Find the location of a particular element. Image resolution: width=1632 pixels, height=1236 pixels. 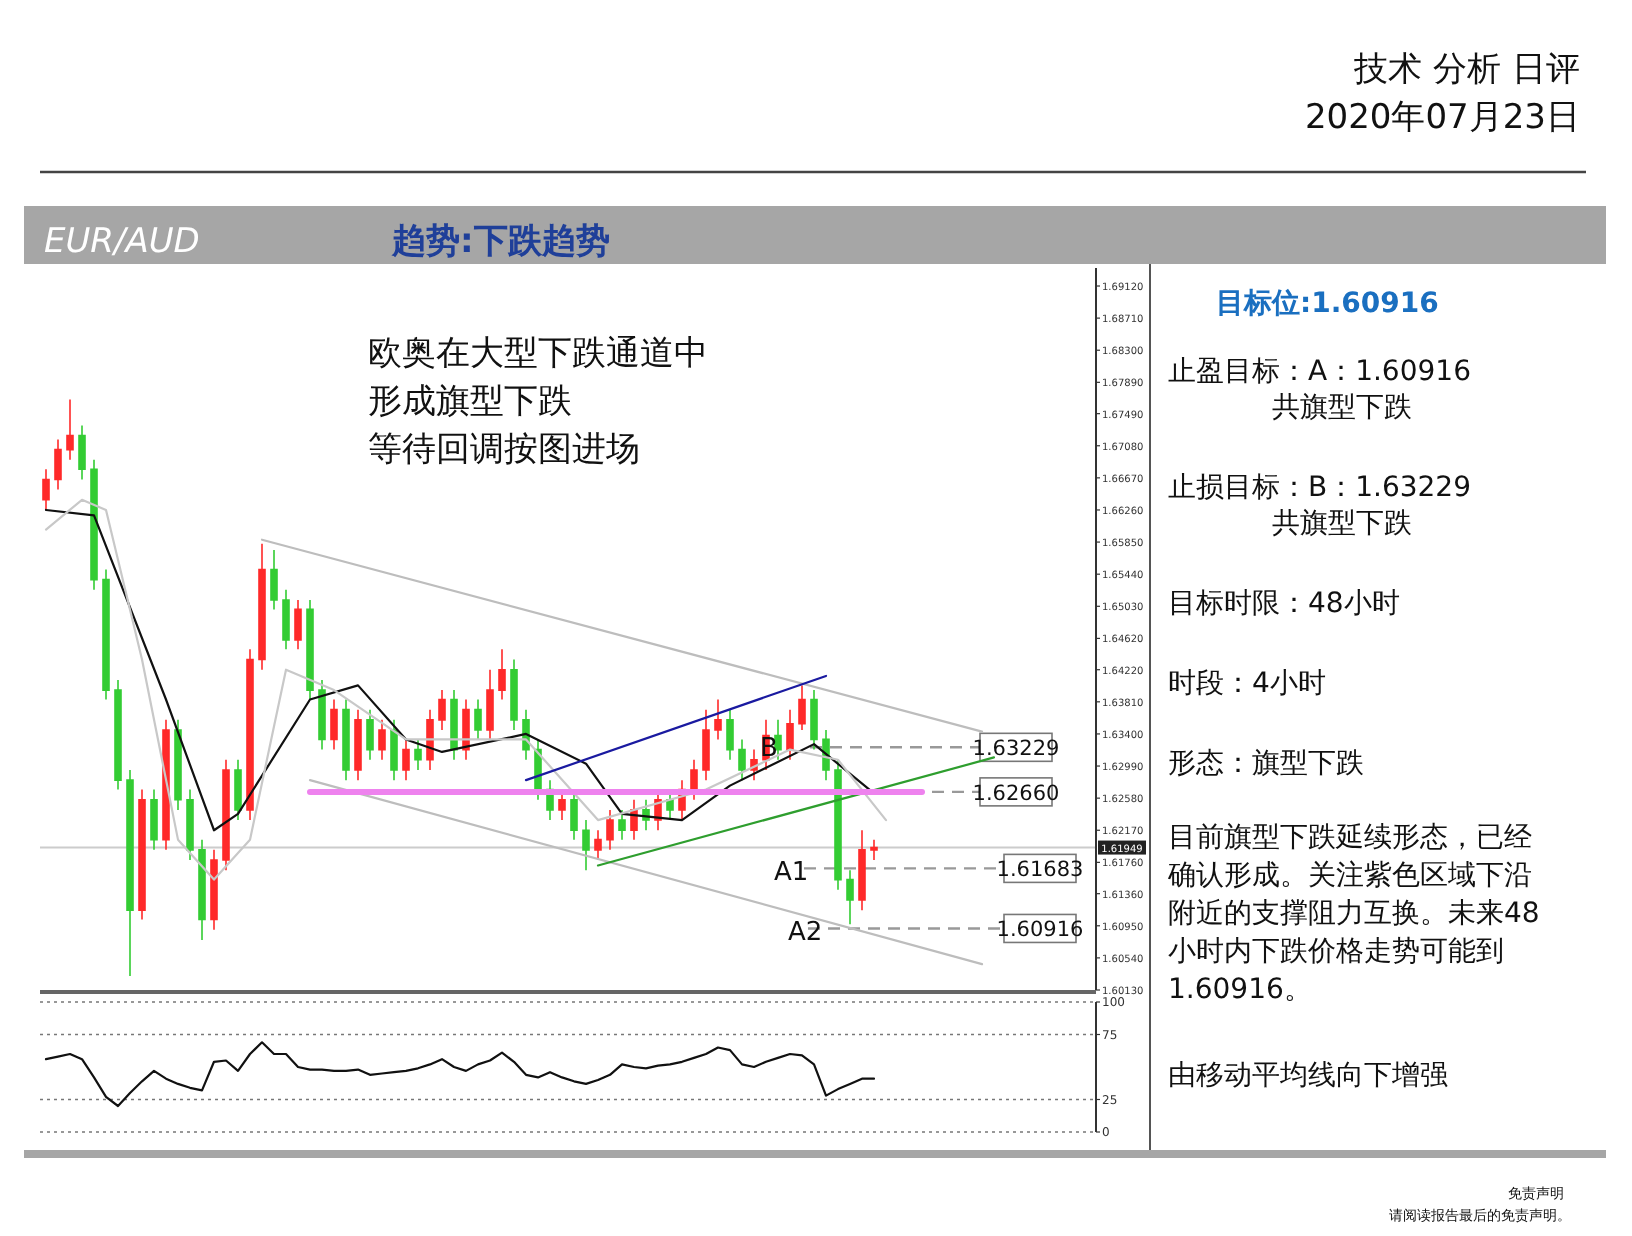

annotation: 等待回调按图进场 is located at coordinates (504, 450).